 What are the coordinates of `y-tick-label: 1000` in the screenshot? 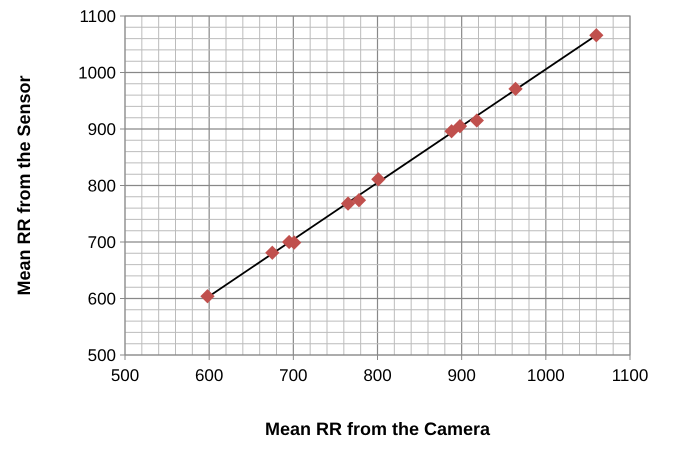 It's located at (97, 72).